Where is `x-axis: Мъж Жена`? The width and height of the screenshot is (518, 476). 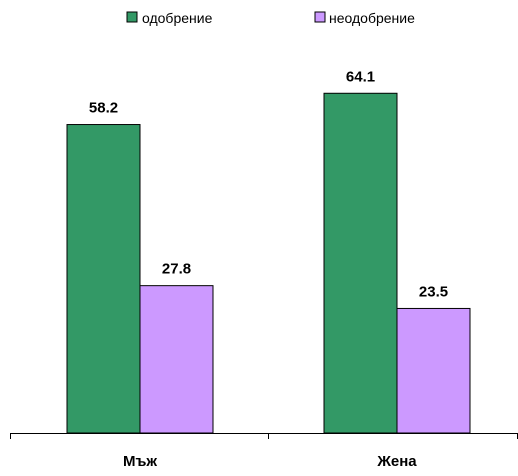 x-axis: Мъж Жена is located at coordinates (264, 451).